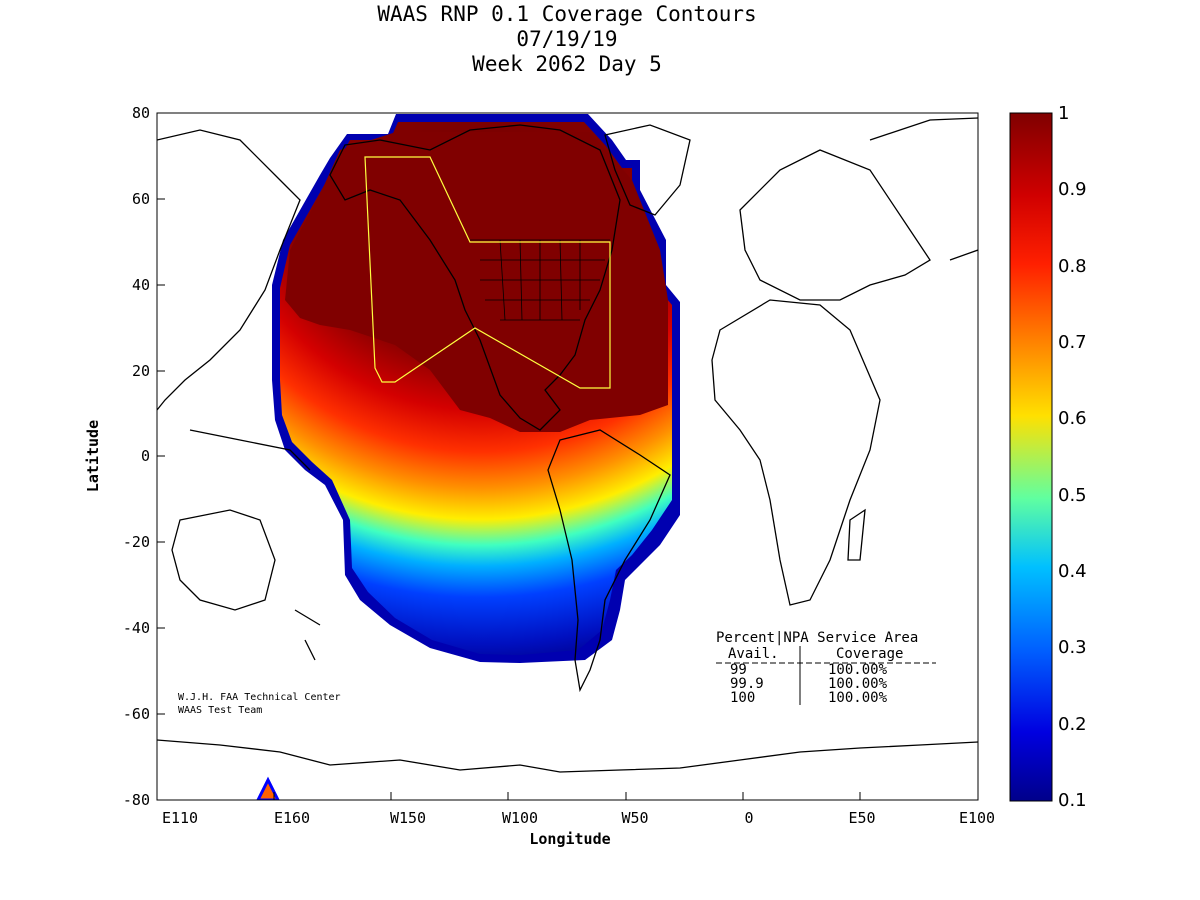 The width and height of the screenshot is (1200, 900). What do you see at coordinates (569, 839) in the screenshot?
I see `x-axis-label: Longitude` at bounding box center [569, 839].